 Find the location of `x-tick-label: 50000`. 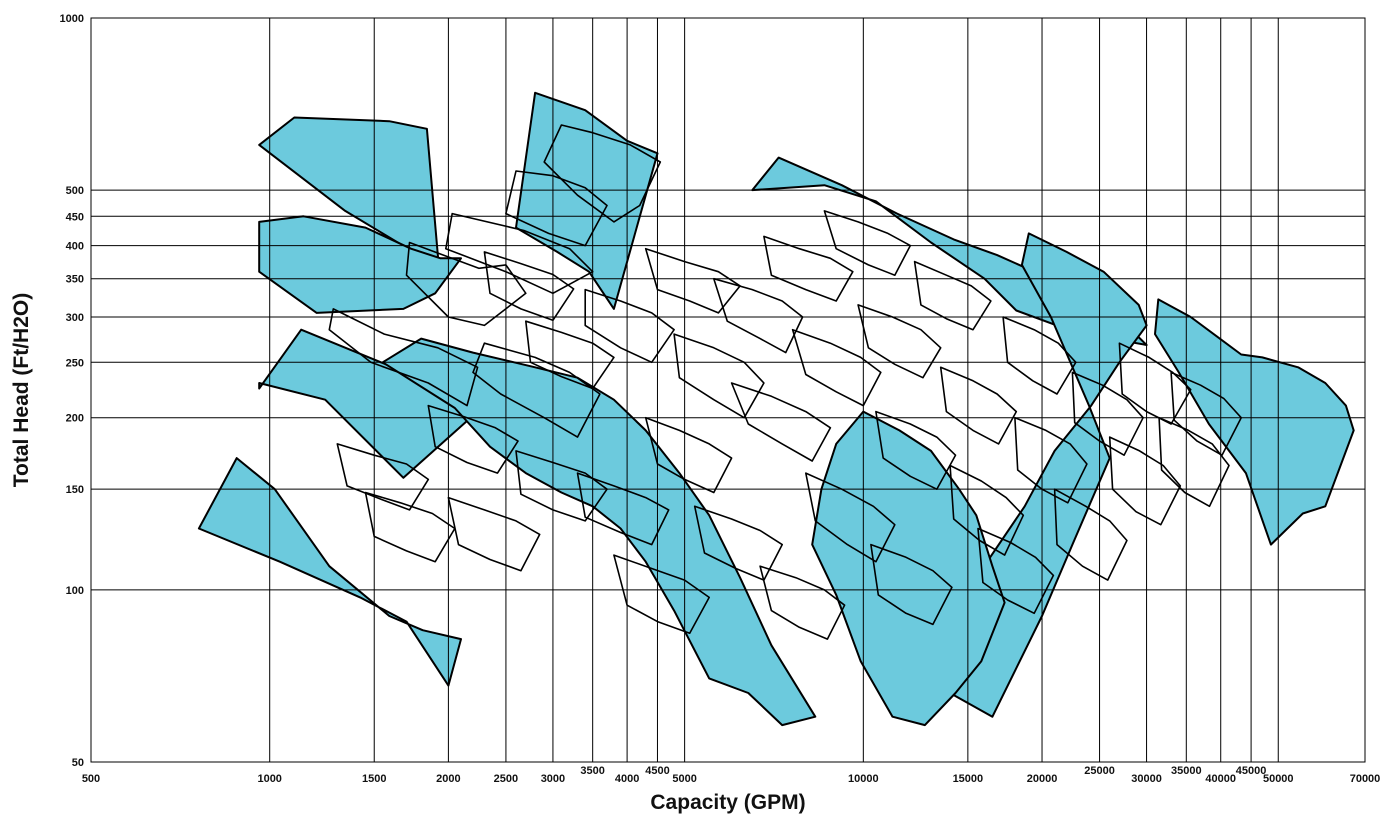

x-tick-label: 50000 is located at coordinates (1278, 779).